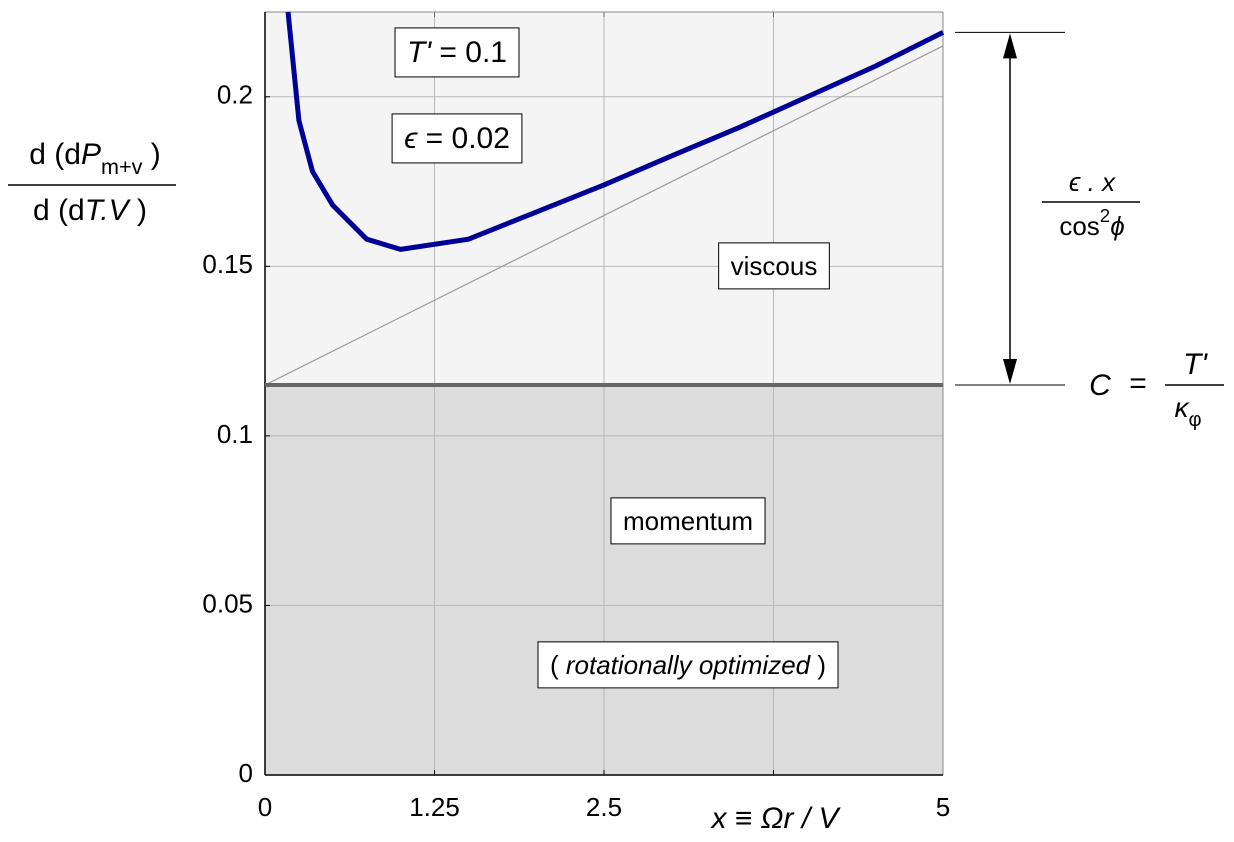 Image resolution: width=1234 pixels, height=842 pixels. I want to click on constant-lhs-part: C, so click(1100, 385).